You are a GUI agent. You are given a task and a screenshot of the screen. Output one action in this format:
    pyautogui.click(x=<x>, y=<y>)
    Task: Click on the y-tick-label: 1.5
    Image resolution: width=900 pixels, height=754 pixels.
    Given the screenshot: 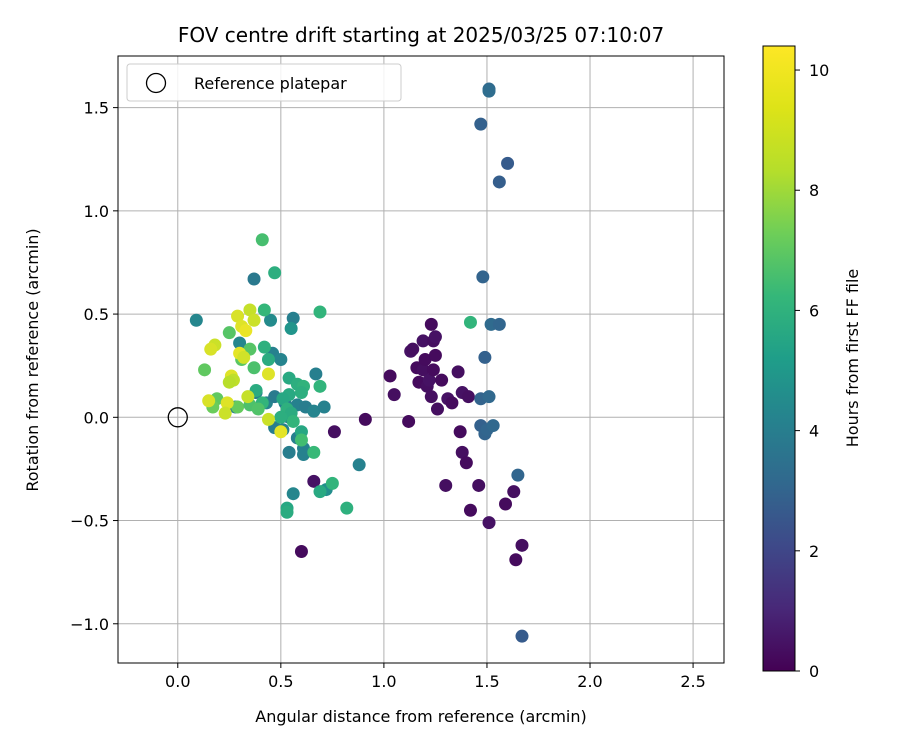 What is the action you would take?
    pyautogui.click(x=96, y=108)
    